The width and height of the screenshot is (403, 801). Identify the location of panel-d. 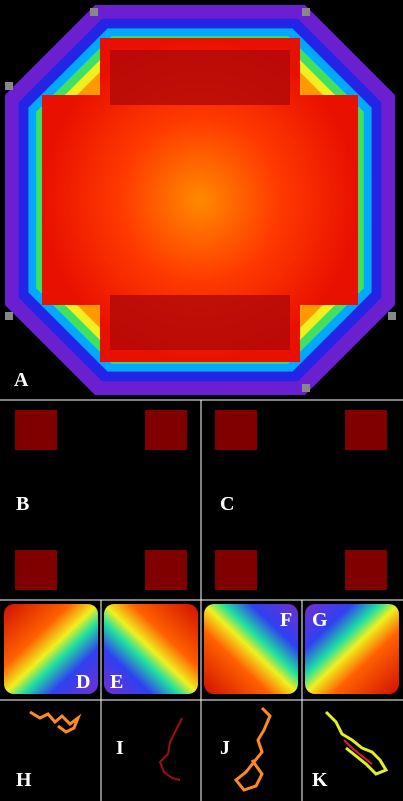
(51, 649).